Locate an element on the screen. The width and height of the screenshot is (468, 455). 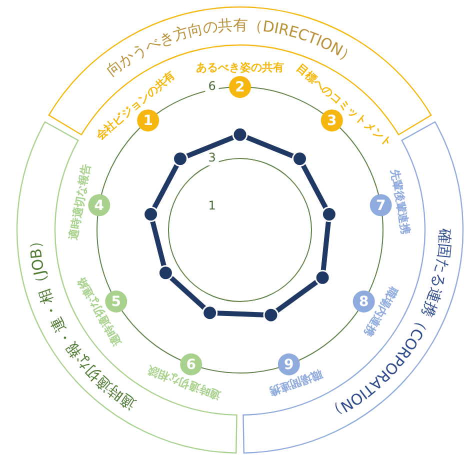
text: 5 is located at coordinates (116, 302).